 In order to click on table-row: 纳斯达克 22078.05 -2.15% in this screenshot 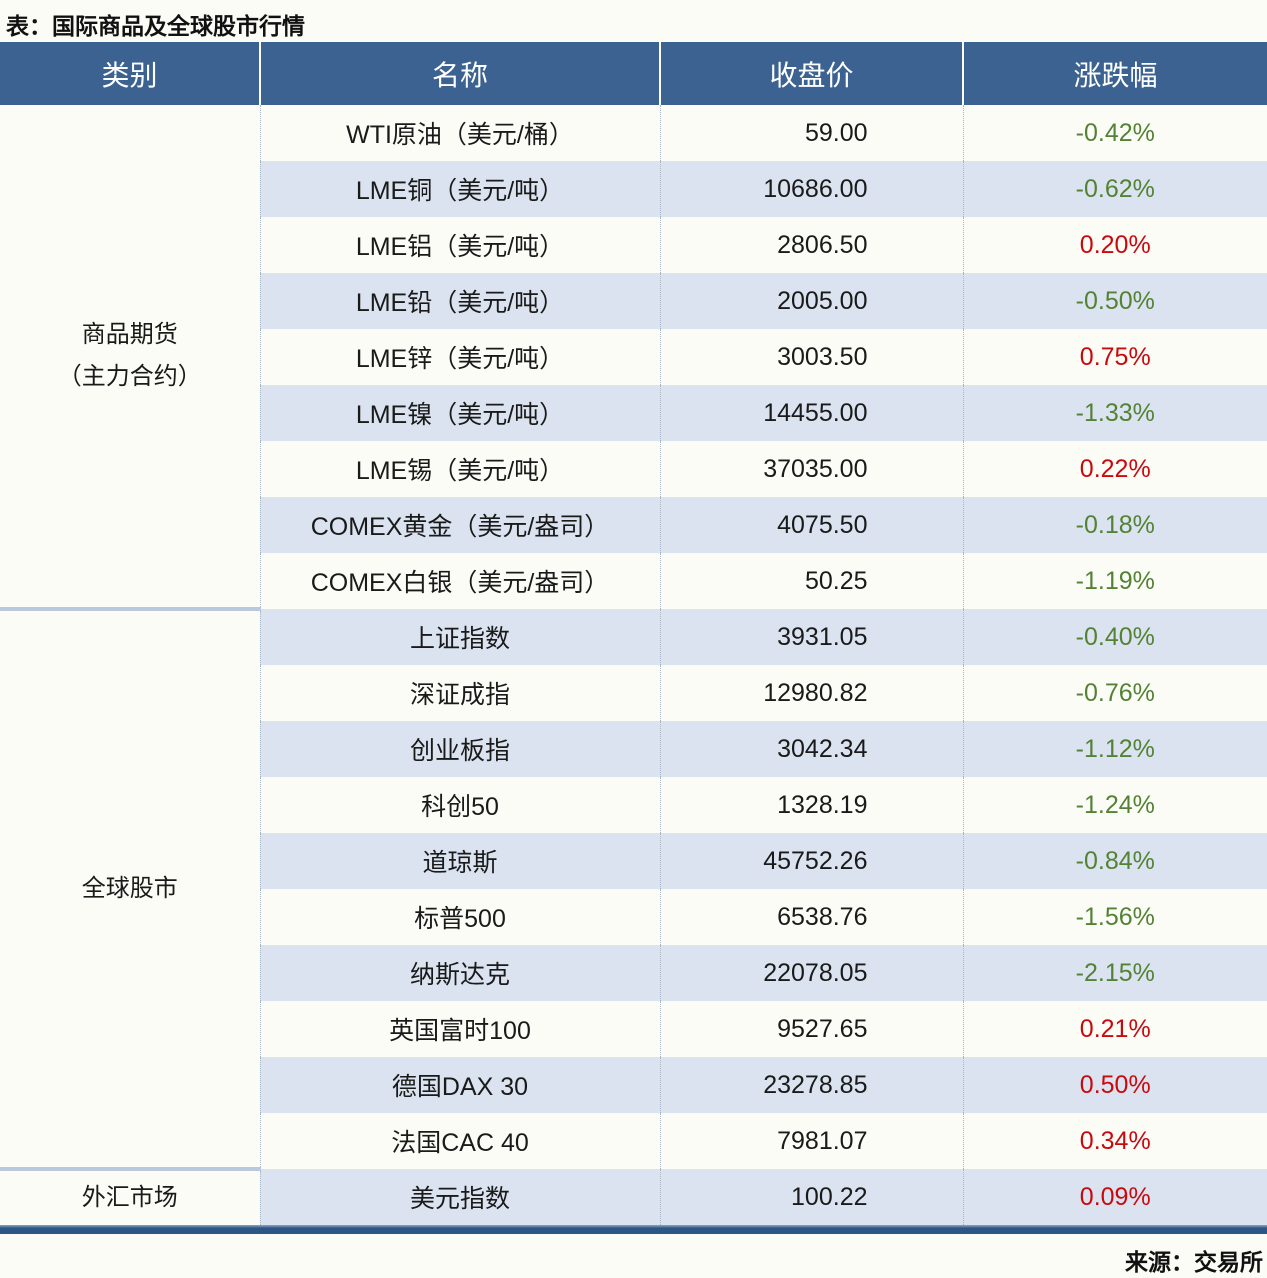, I will do `click(633, 973)`.